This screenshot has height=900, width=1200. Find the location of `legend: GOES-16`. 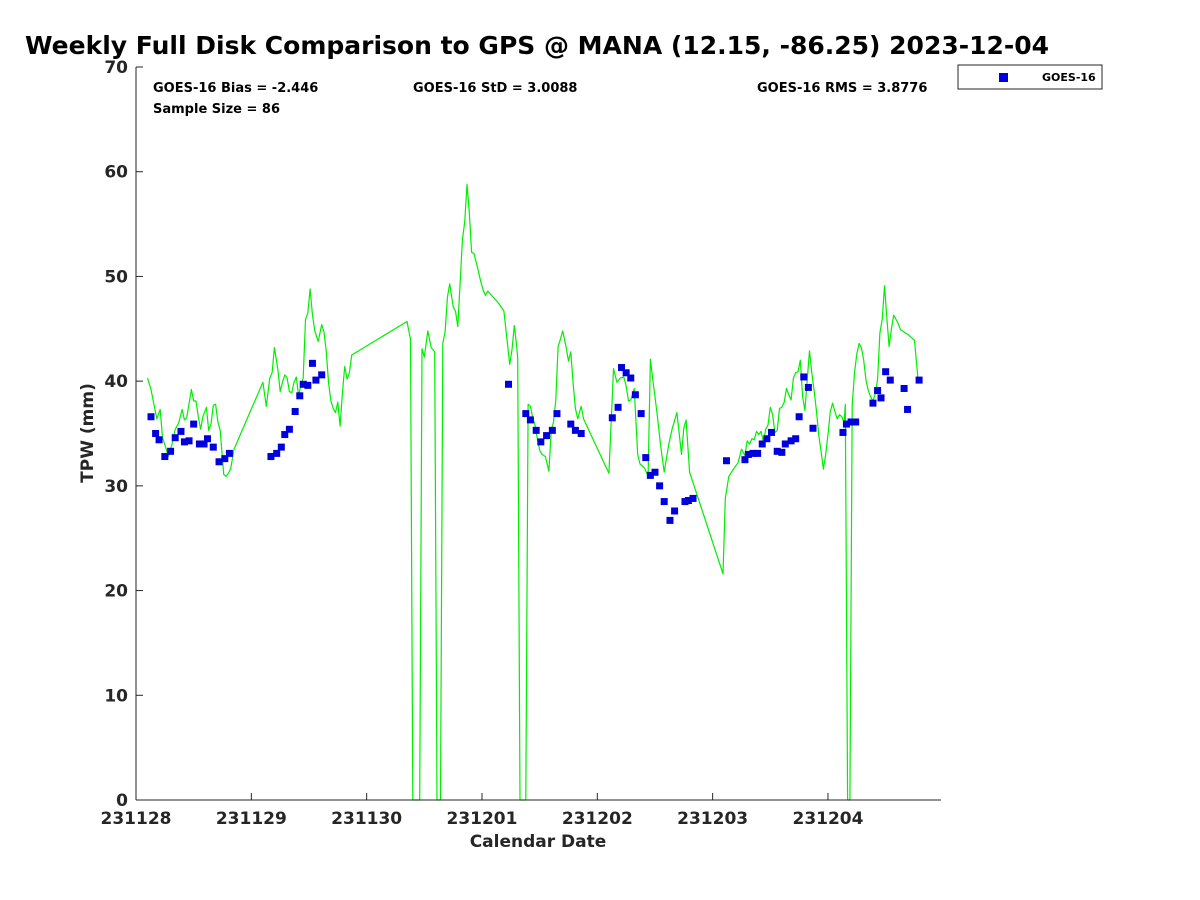

legend: GOES-16 is located at coordinates (1030, 77).